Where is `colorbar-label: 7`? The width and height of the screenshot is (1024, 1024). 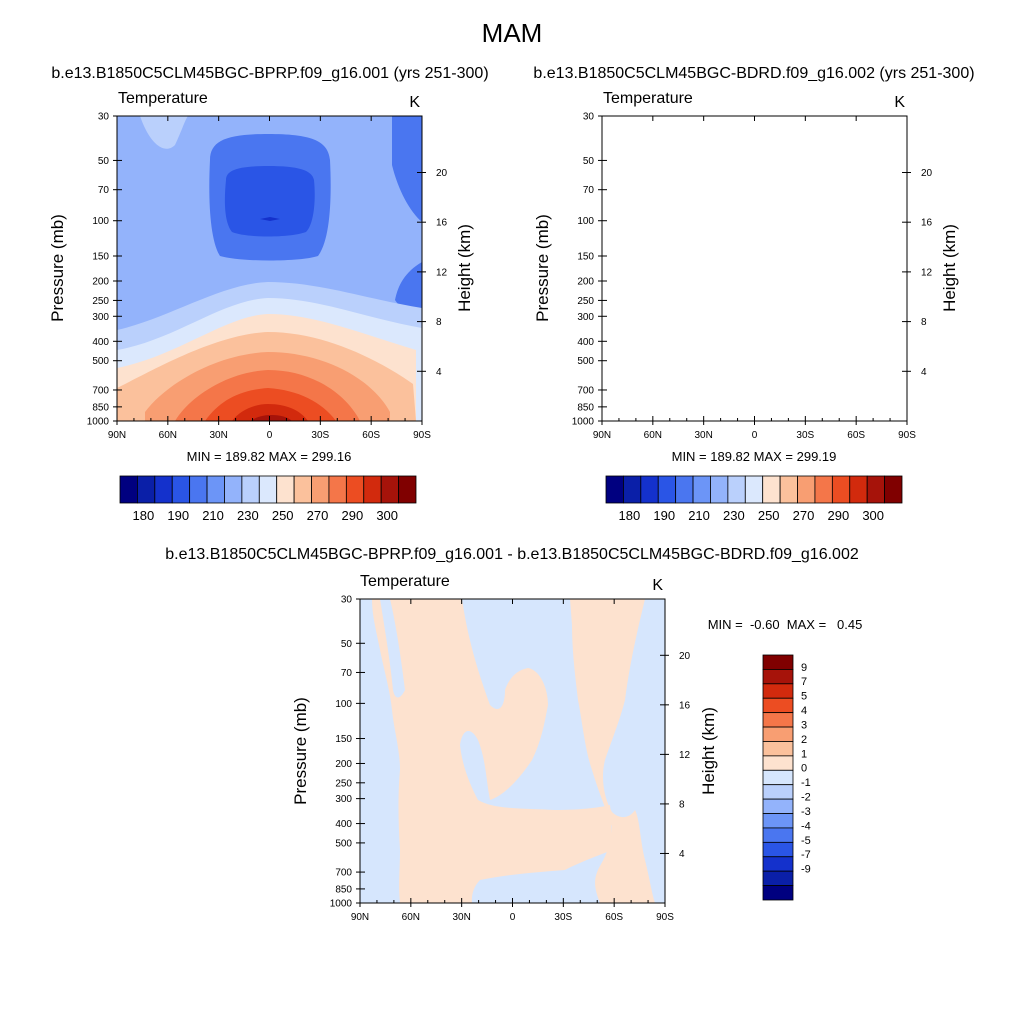 colorbar-label: 7 is located at coordinates (804, 682).